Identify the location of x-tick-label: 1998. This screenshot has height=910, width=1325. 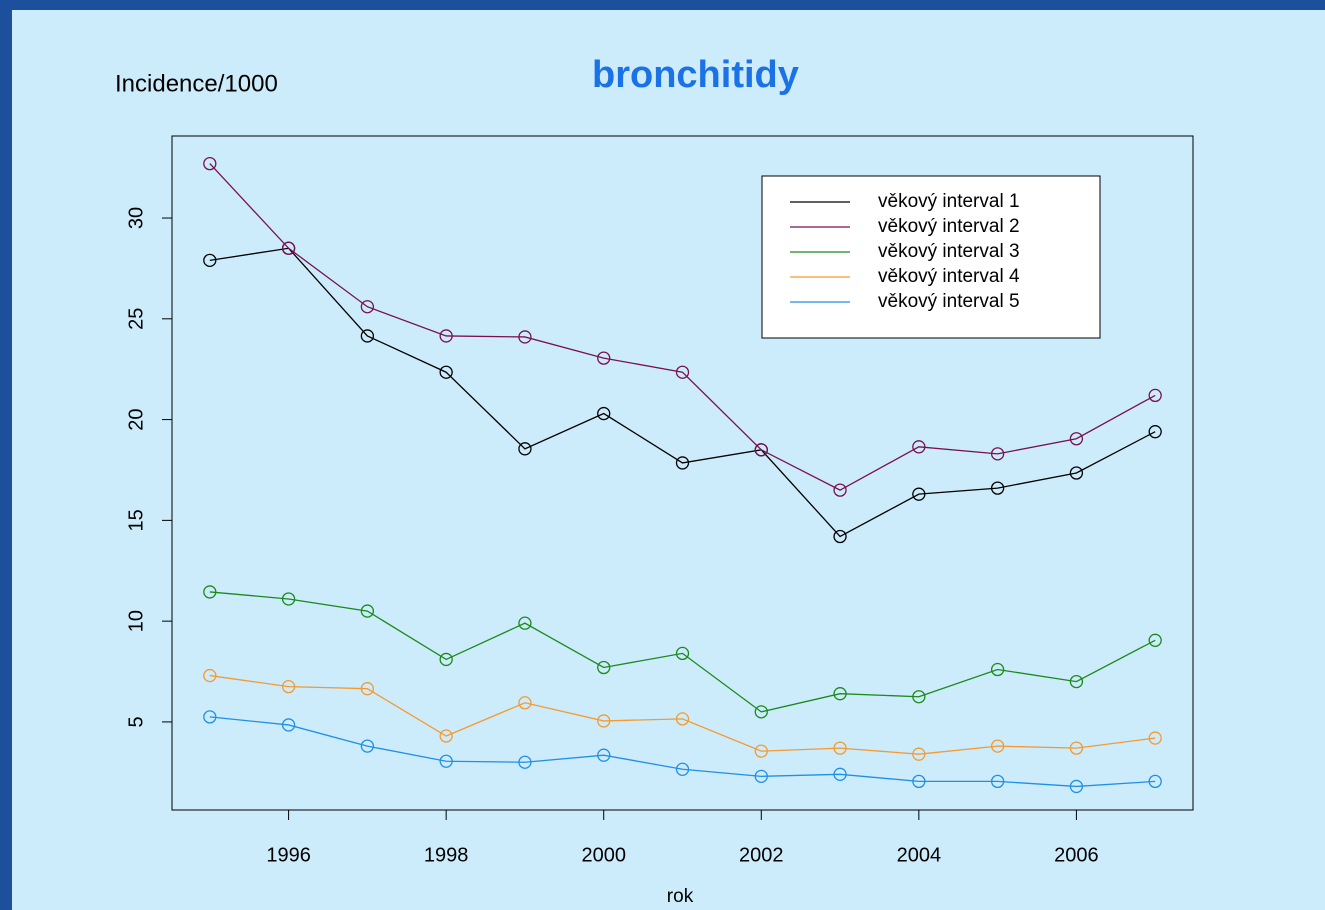
(446, 855).